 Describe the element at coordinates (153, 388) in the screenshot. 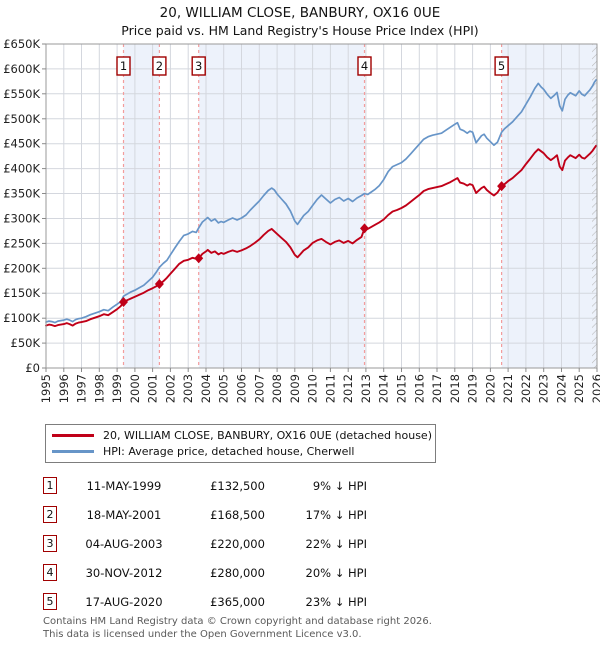

I see `svg-text: 2001` at that location.